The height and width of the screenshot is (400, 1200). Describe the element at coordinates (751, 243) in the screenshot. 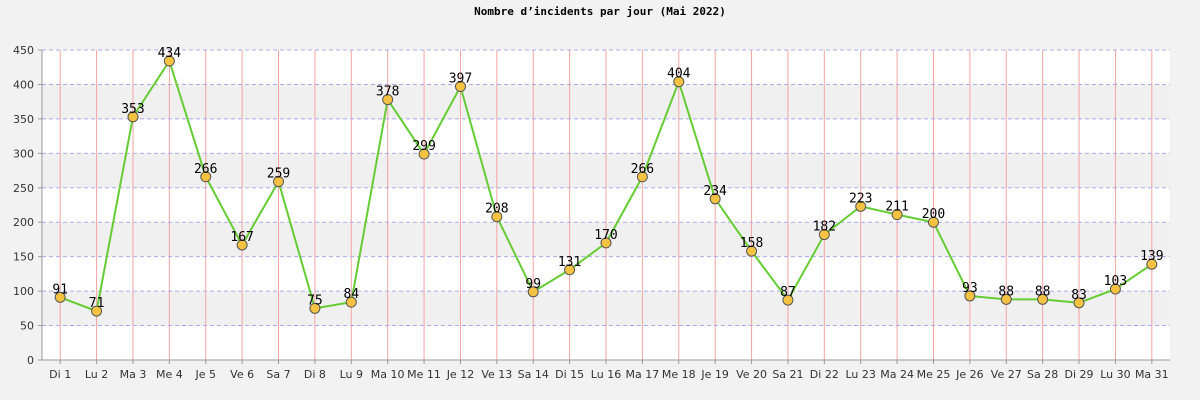

I see `data-label: 158` at that location.